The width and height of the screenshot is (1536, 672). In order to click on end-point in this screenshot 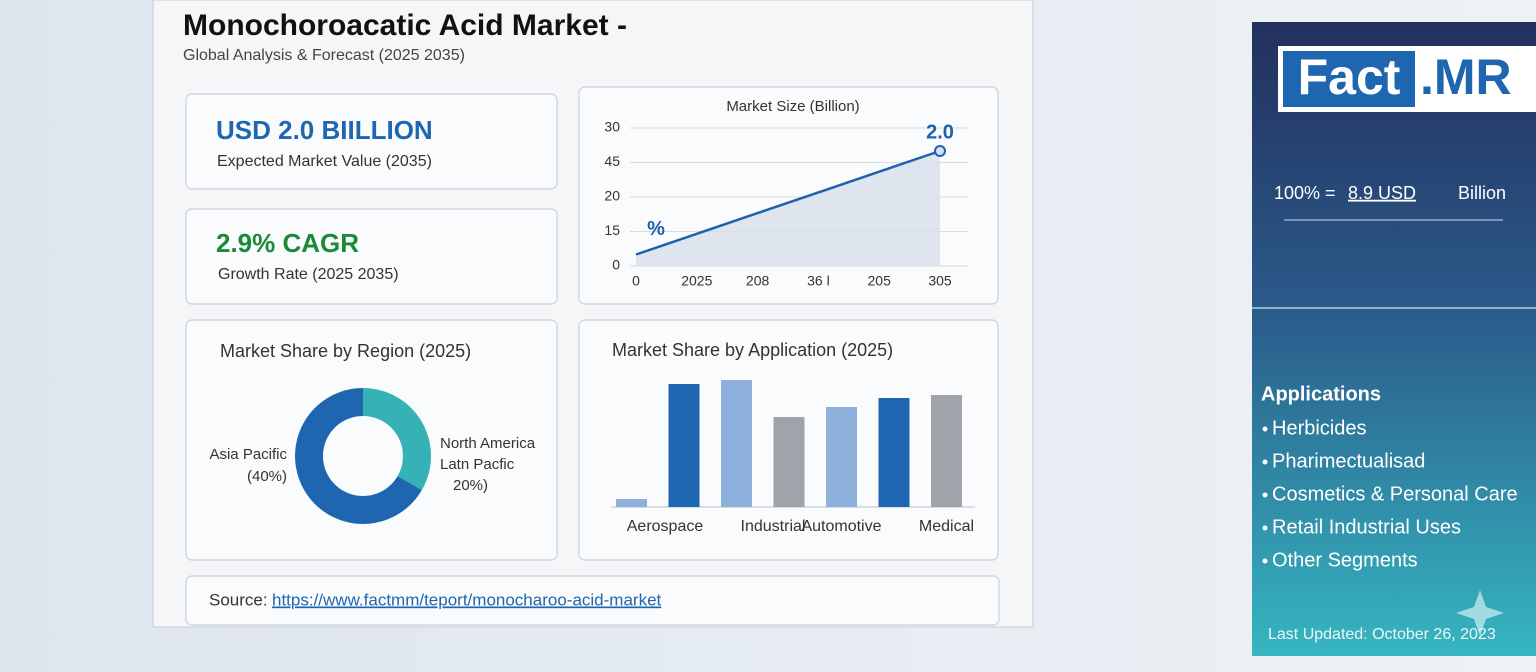, I will do `click(940, 151)`.